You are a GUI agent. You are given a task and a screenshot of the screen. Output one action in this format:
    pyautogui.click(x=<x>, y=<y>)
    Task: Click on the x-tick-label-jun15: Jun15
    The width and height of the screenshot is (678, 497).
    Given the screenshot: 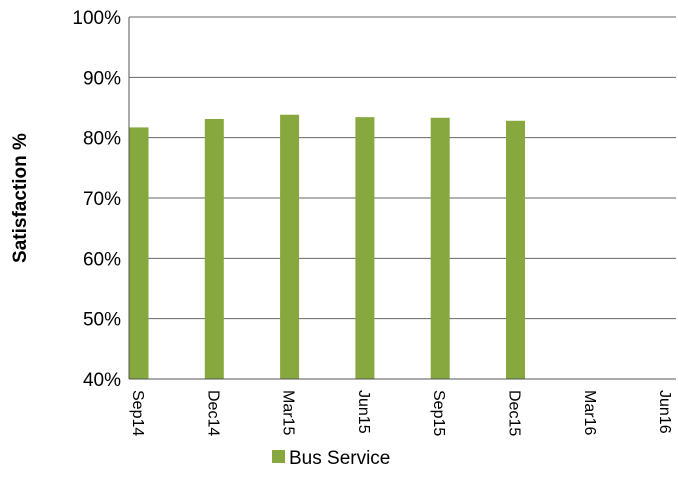 What is the action you would take?
    pyautogui.click(x=363, y=412)
    